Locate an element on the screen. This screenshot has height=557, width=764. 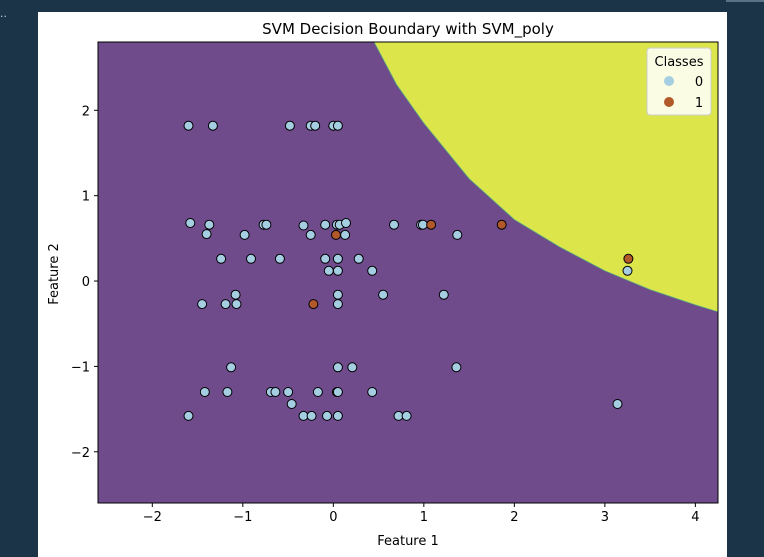
chart-title: SVM Decision Boundary with SVM_poly is located at coordinates (408, 29).